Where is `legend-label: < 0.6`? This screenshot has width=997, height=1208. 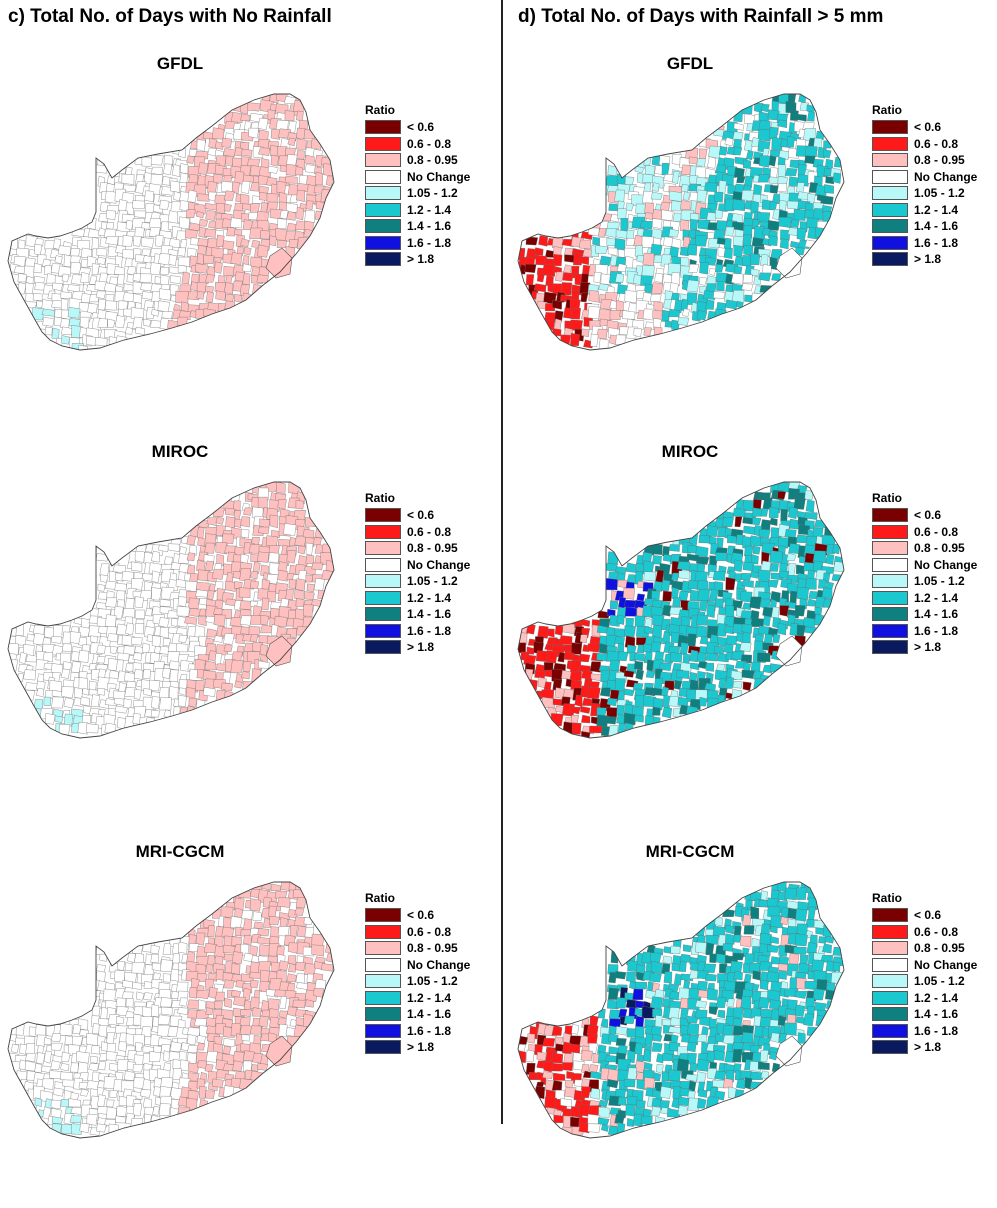
legend-label: < 0.6 is located at coordinates (928, 127).